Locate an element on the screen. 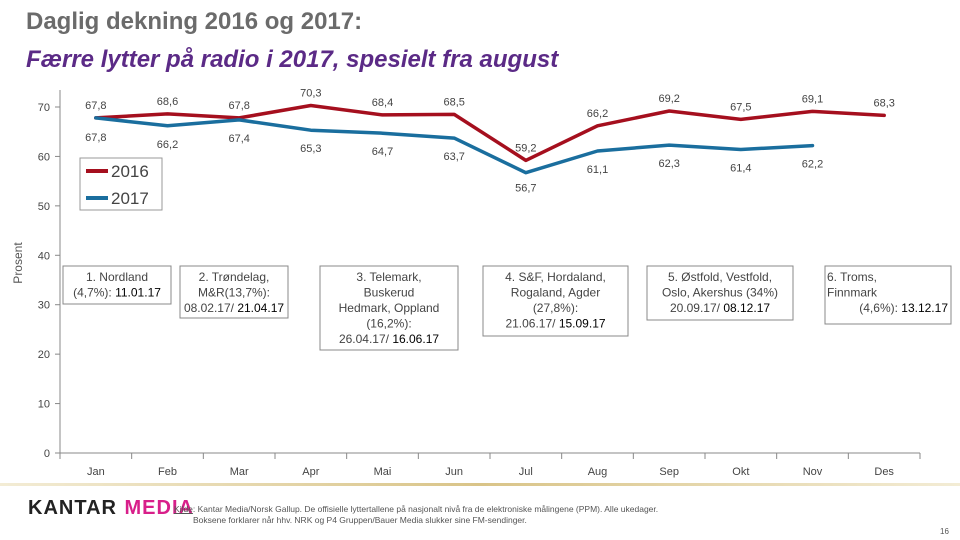  data-label-2017: 64,7 is located at coordinates (382, 152).